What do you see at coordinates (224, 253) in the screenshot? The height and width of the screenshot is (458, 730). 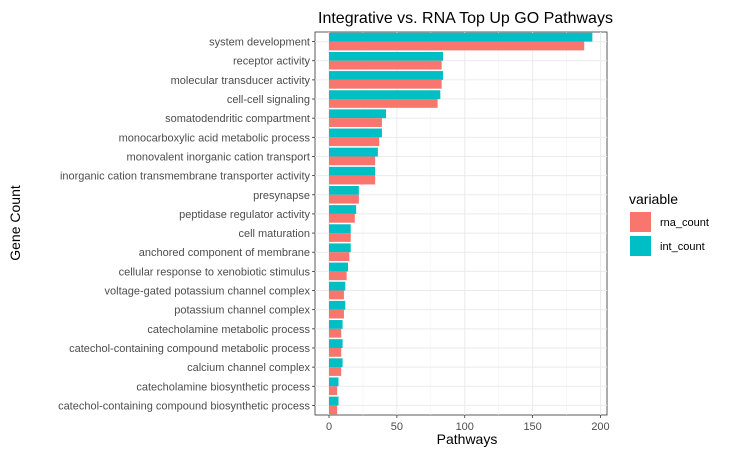 I see `y-tick-label: anchored component of membrane` at bounding box center [224, 253].